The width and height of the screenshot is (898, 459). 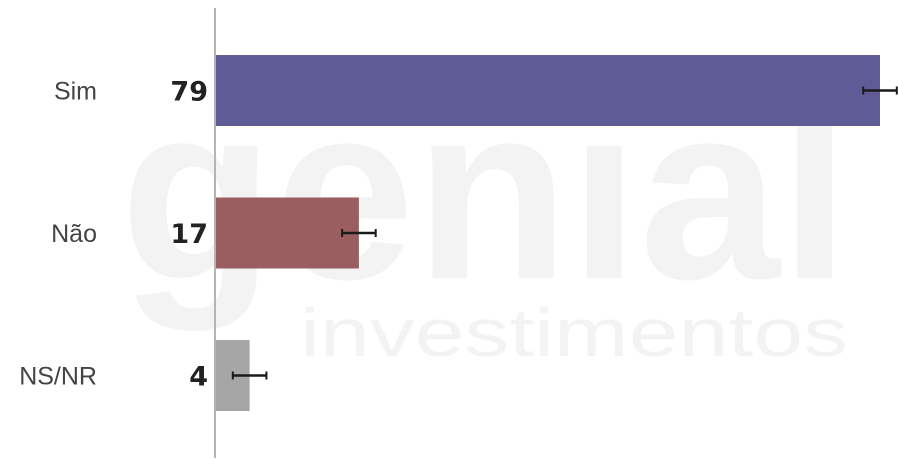 What do you see at coordinates (198, 377) in the screenshot?
I see `value-label: 4` at bounding box center [198, 377].